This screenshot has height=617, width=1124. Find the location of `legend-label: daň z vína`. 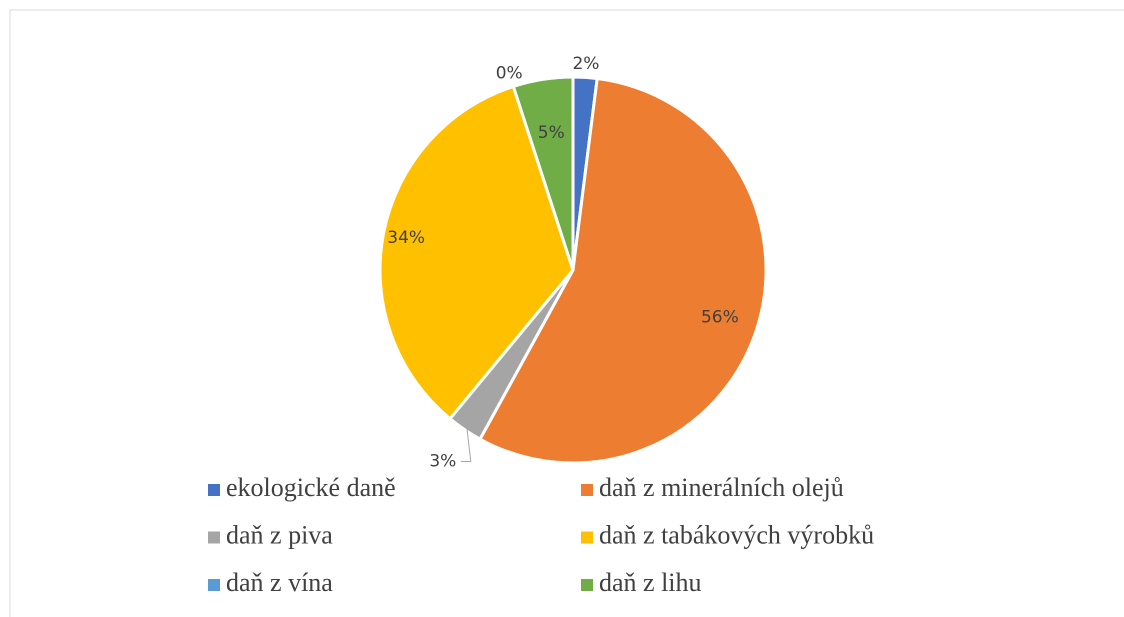

legend-label: daň z vína is located at coordinates (279, 582).